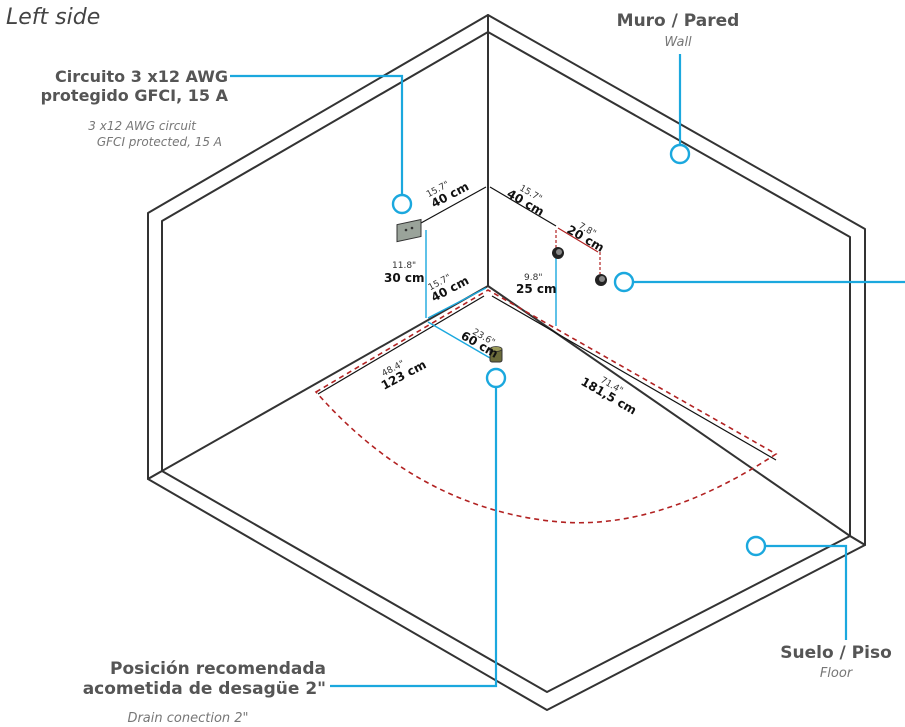 This screenshot has height=727, width=905. What do you see at coordinates (678, 42) in the screenshot?
I see `wall-sublabel: Wall` at bounding box center [678, 42].